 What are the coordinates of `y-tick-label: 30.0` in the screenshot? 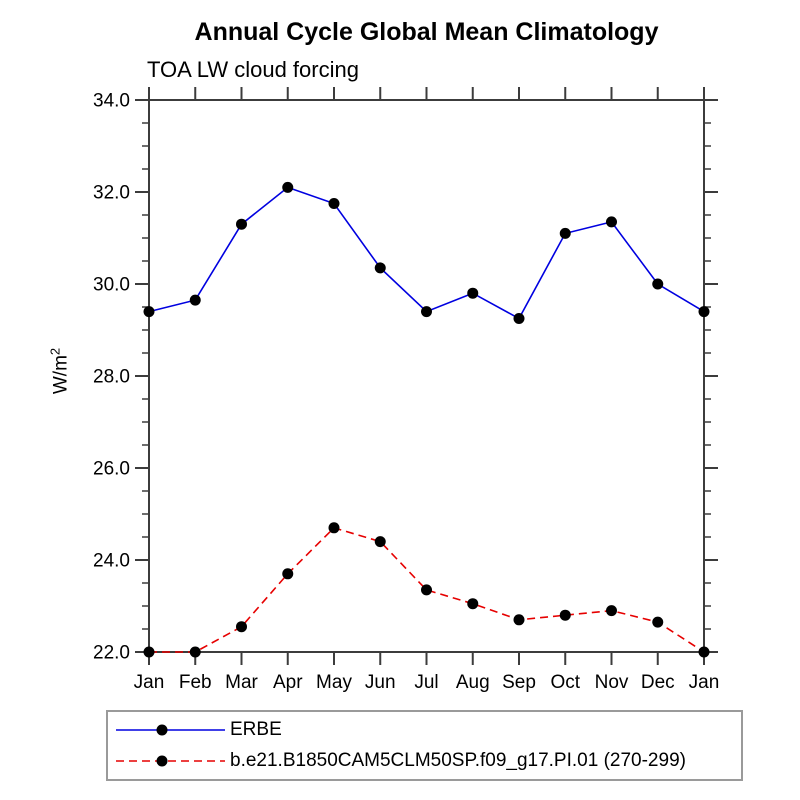 It's located at (111, 285).